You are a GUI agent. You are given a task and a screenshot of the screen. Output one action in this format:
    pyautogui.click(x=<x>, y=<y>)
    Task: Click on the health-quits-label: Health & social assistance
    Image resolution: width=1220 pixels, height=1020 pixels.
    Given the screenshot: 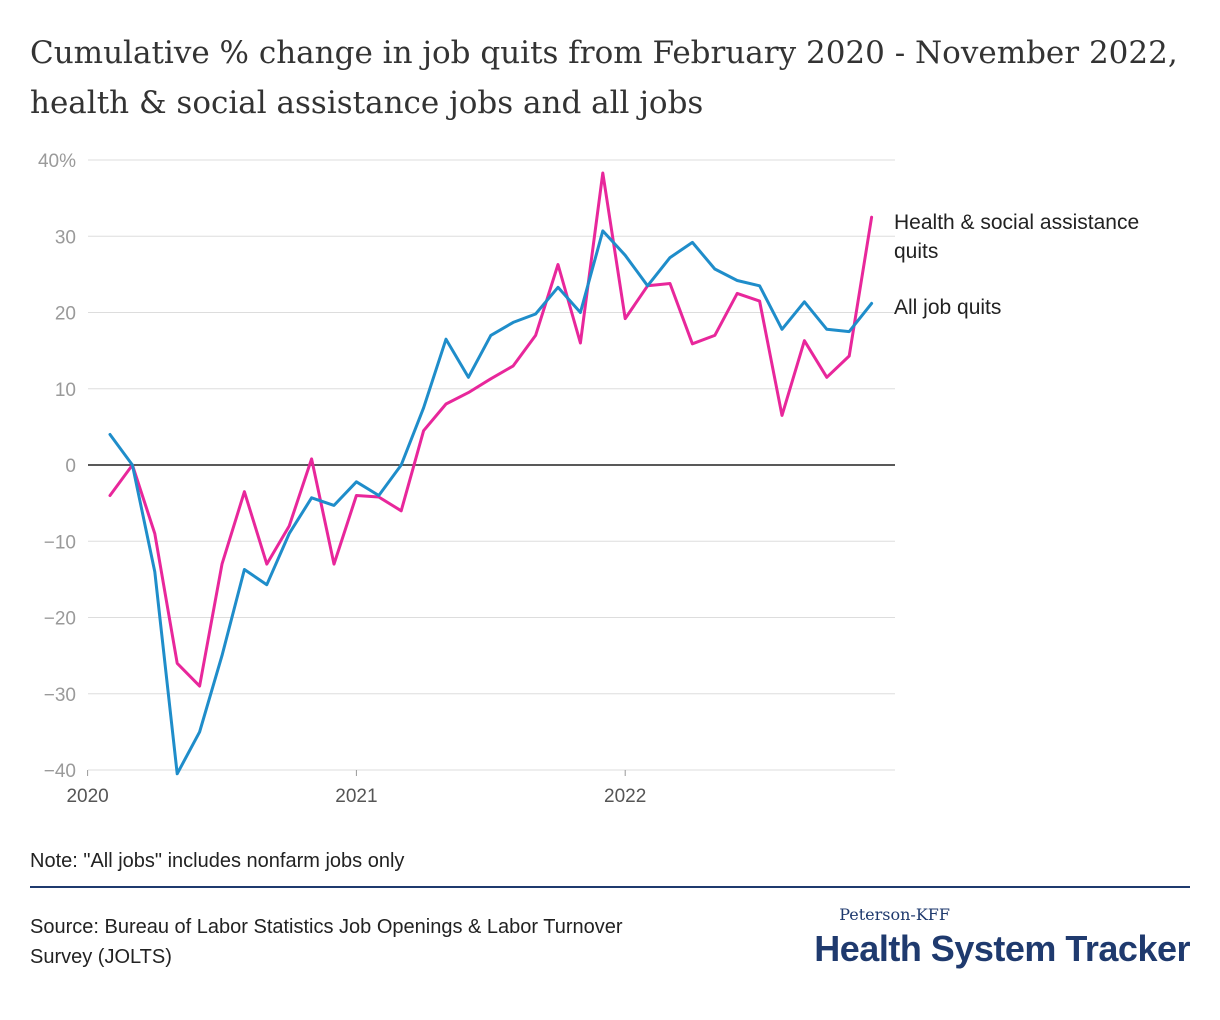 What is the action you would take?
    pyautogui.click(x=1016, y=222)
    